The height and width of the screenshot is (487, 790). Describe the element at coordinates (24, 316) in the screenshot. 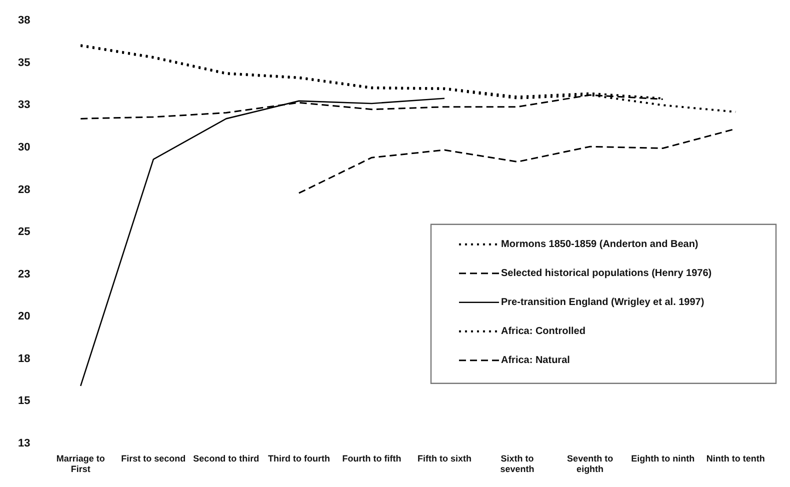

I see `y-tick-label: 20` at that location.